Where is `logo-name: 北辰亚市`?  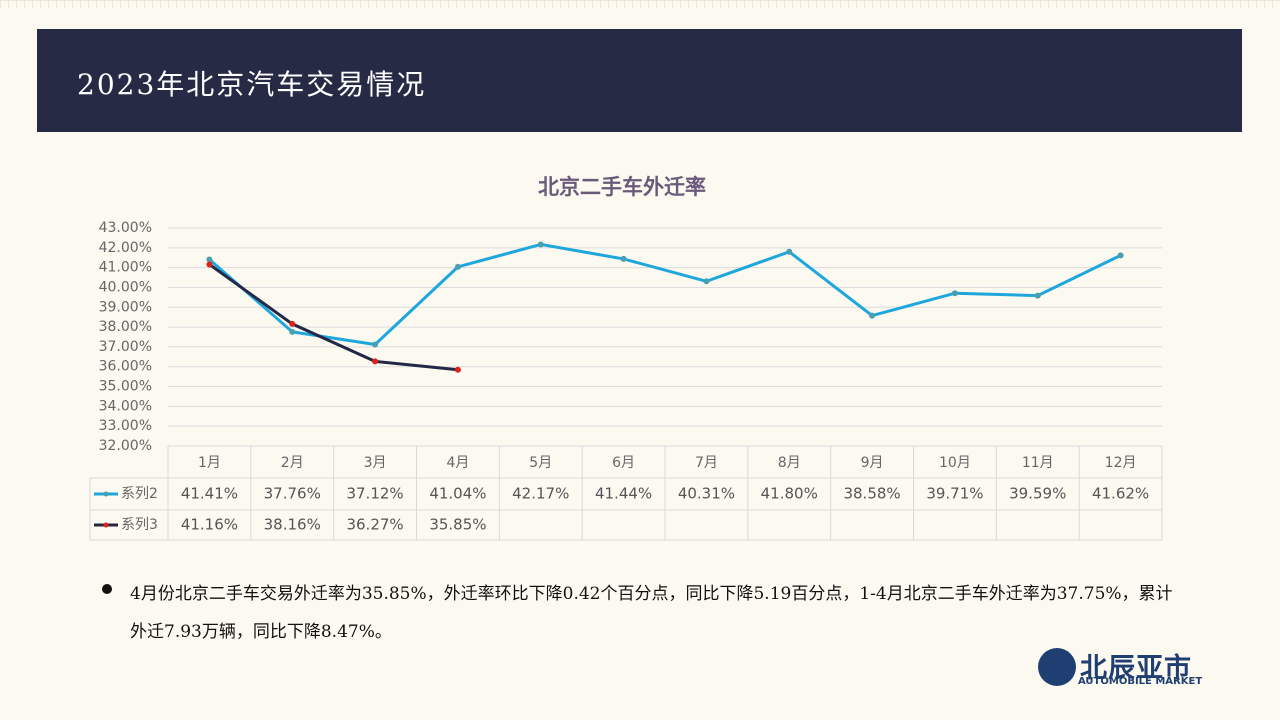
logo-name: 北辰亚市 is located at coordinates (1136, 668).